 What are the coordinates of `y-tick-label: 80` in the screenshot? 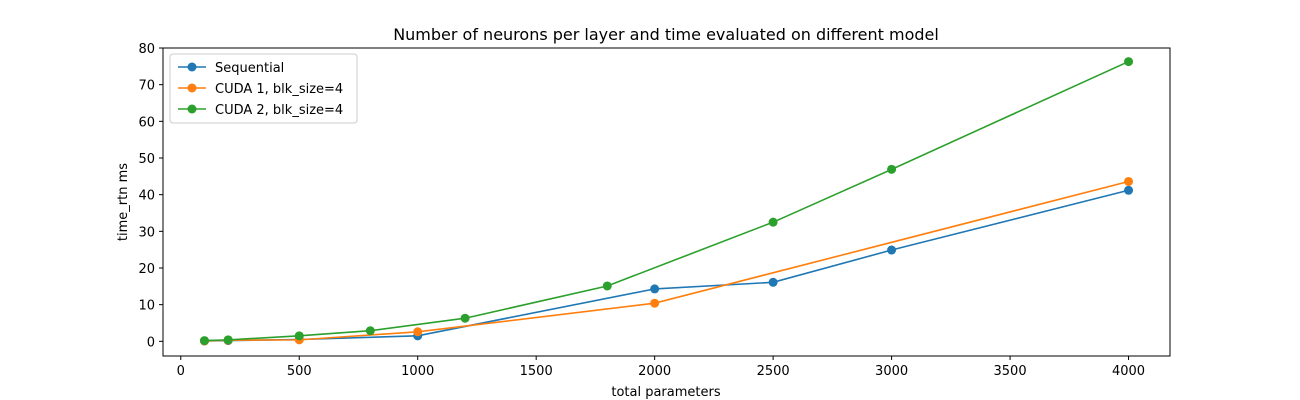 It's located at (146, 49).